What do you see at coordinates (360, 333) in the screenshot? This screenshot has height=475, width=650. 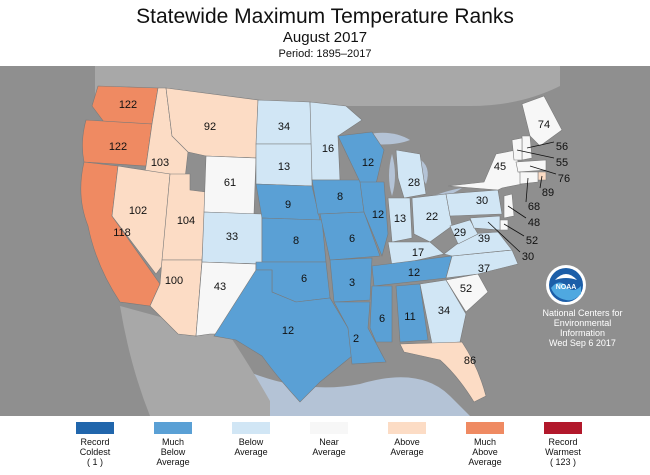 I see `state-la` at bounding box center [360, 333].